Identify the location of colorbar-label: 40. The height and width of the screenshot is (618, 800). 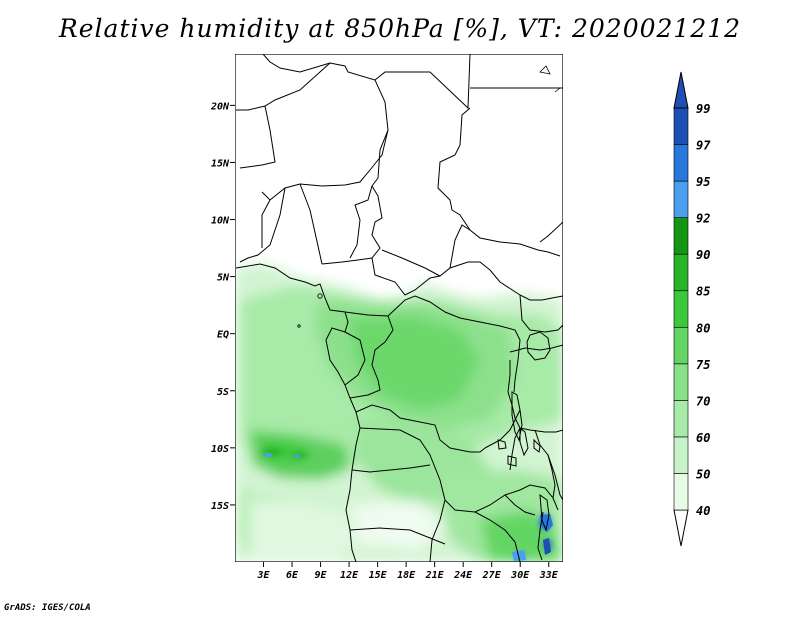
(703, 511).